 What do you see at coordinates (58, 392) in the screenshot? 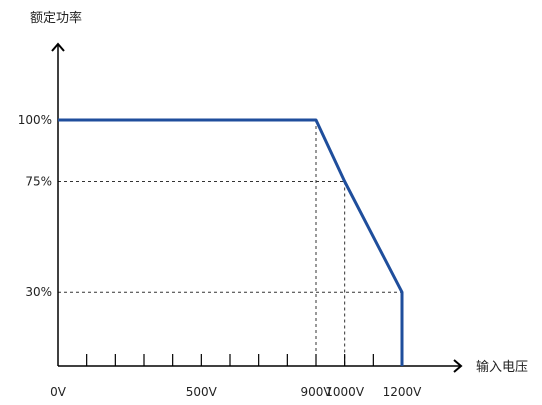
I see `x-tick-label: 0V` at bounding box center [58, 392].